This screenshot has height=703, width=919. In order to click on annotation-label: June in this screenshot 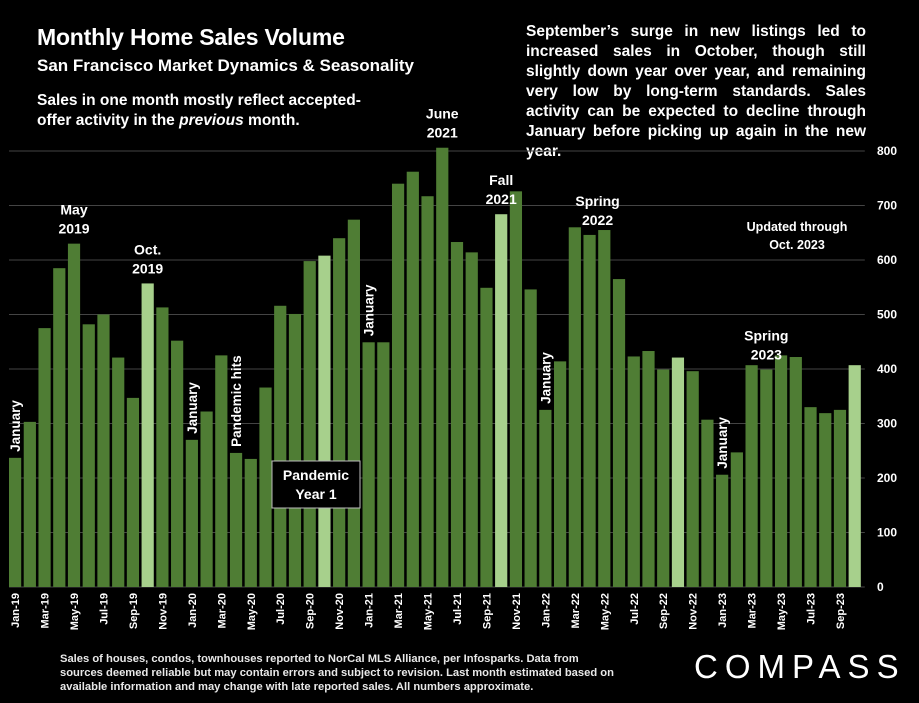, I will do `click(442, 114)`.